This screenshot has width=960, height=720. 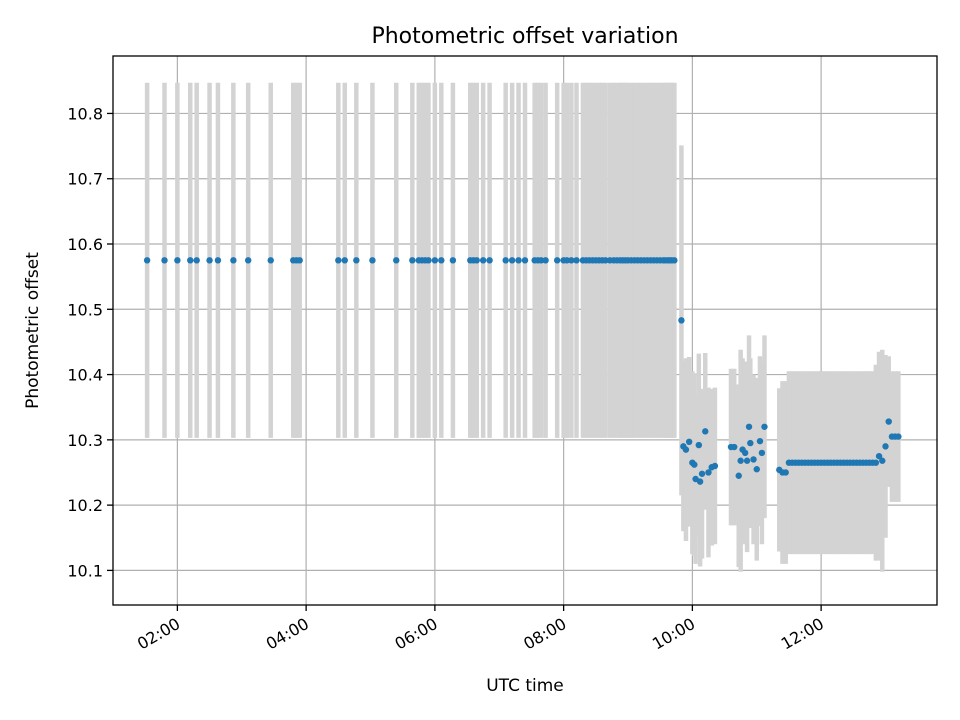 I want to click on x-tick-label: 12:00, so click(x=802, y=634).